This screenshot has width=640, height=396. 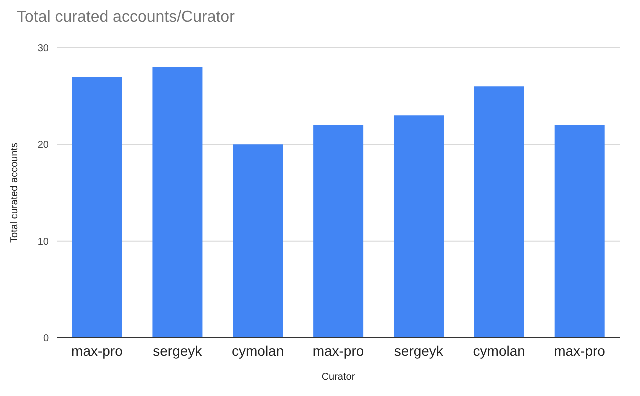 What do you see at coordinates (44, 49) in the screenshot?
I see `y-tick-label: 30` at bounding box center [44, 49].